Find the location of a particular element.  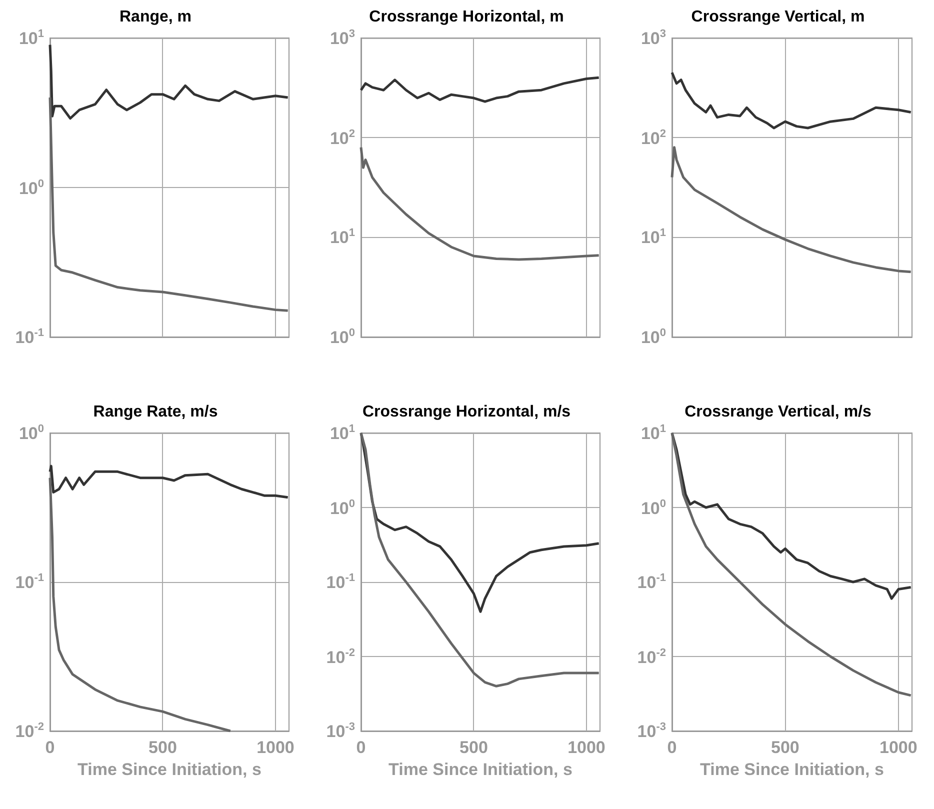

chart-title: Range, m is located at coordinates (155, 17).